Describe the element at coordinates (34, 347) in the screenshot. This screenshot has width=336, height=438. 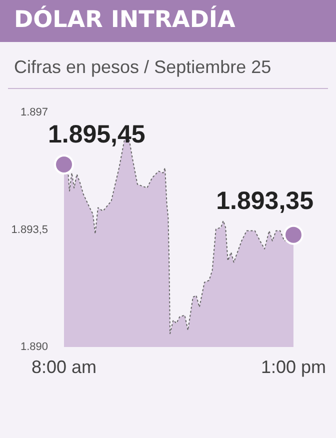
I see `y-tick-label: 1.890` at that location.